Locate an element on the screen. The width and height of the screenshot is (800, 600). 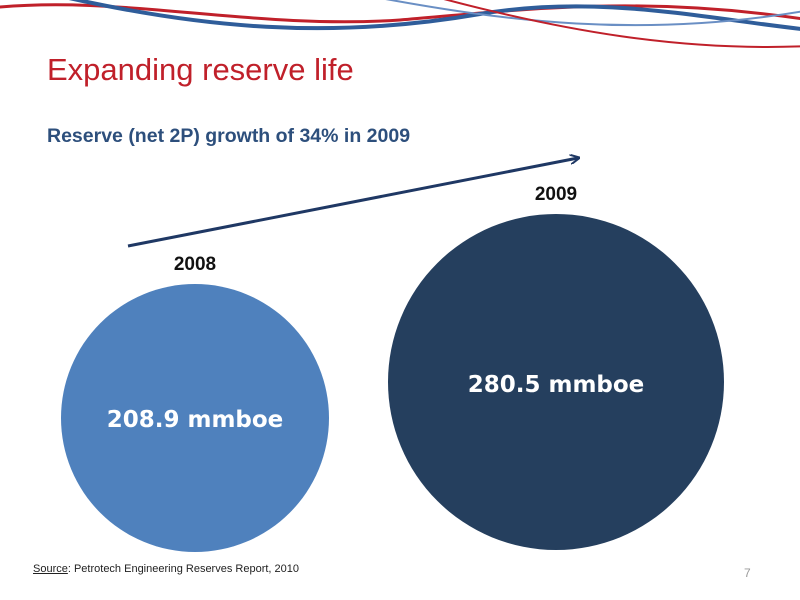
bubble-2008 is located at coordinates (195, 418).